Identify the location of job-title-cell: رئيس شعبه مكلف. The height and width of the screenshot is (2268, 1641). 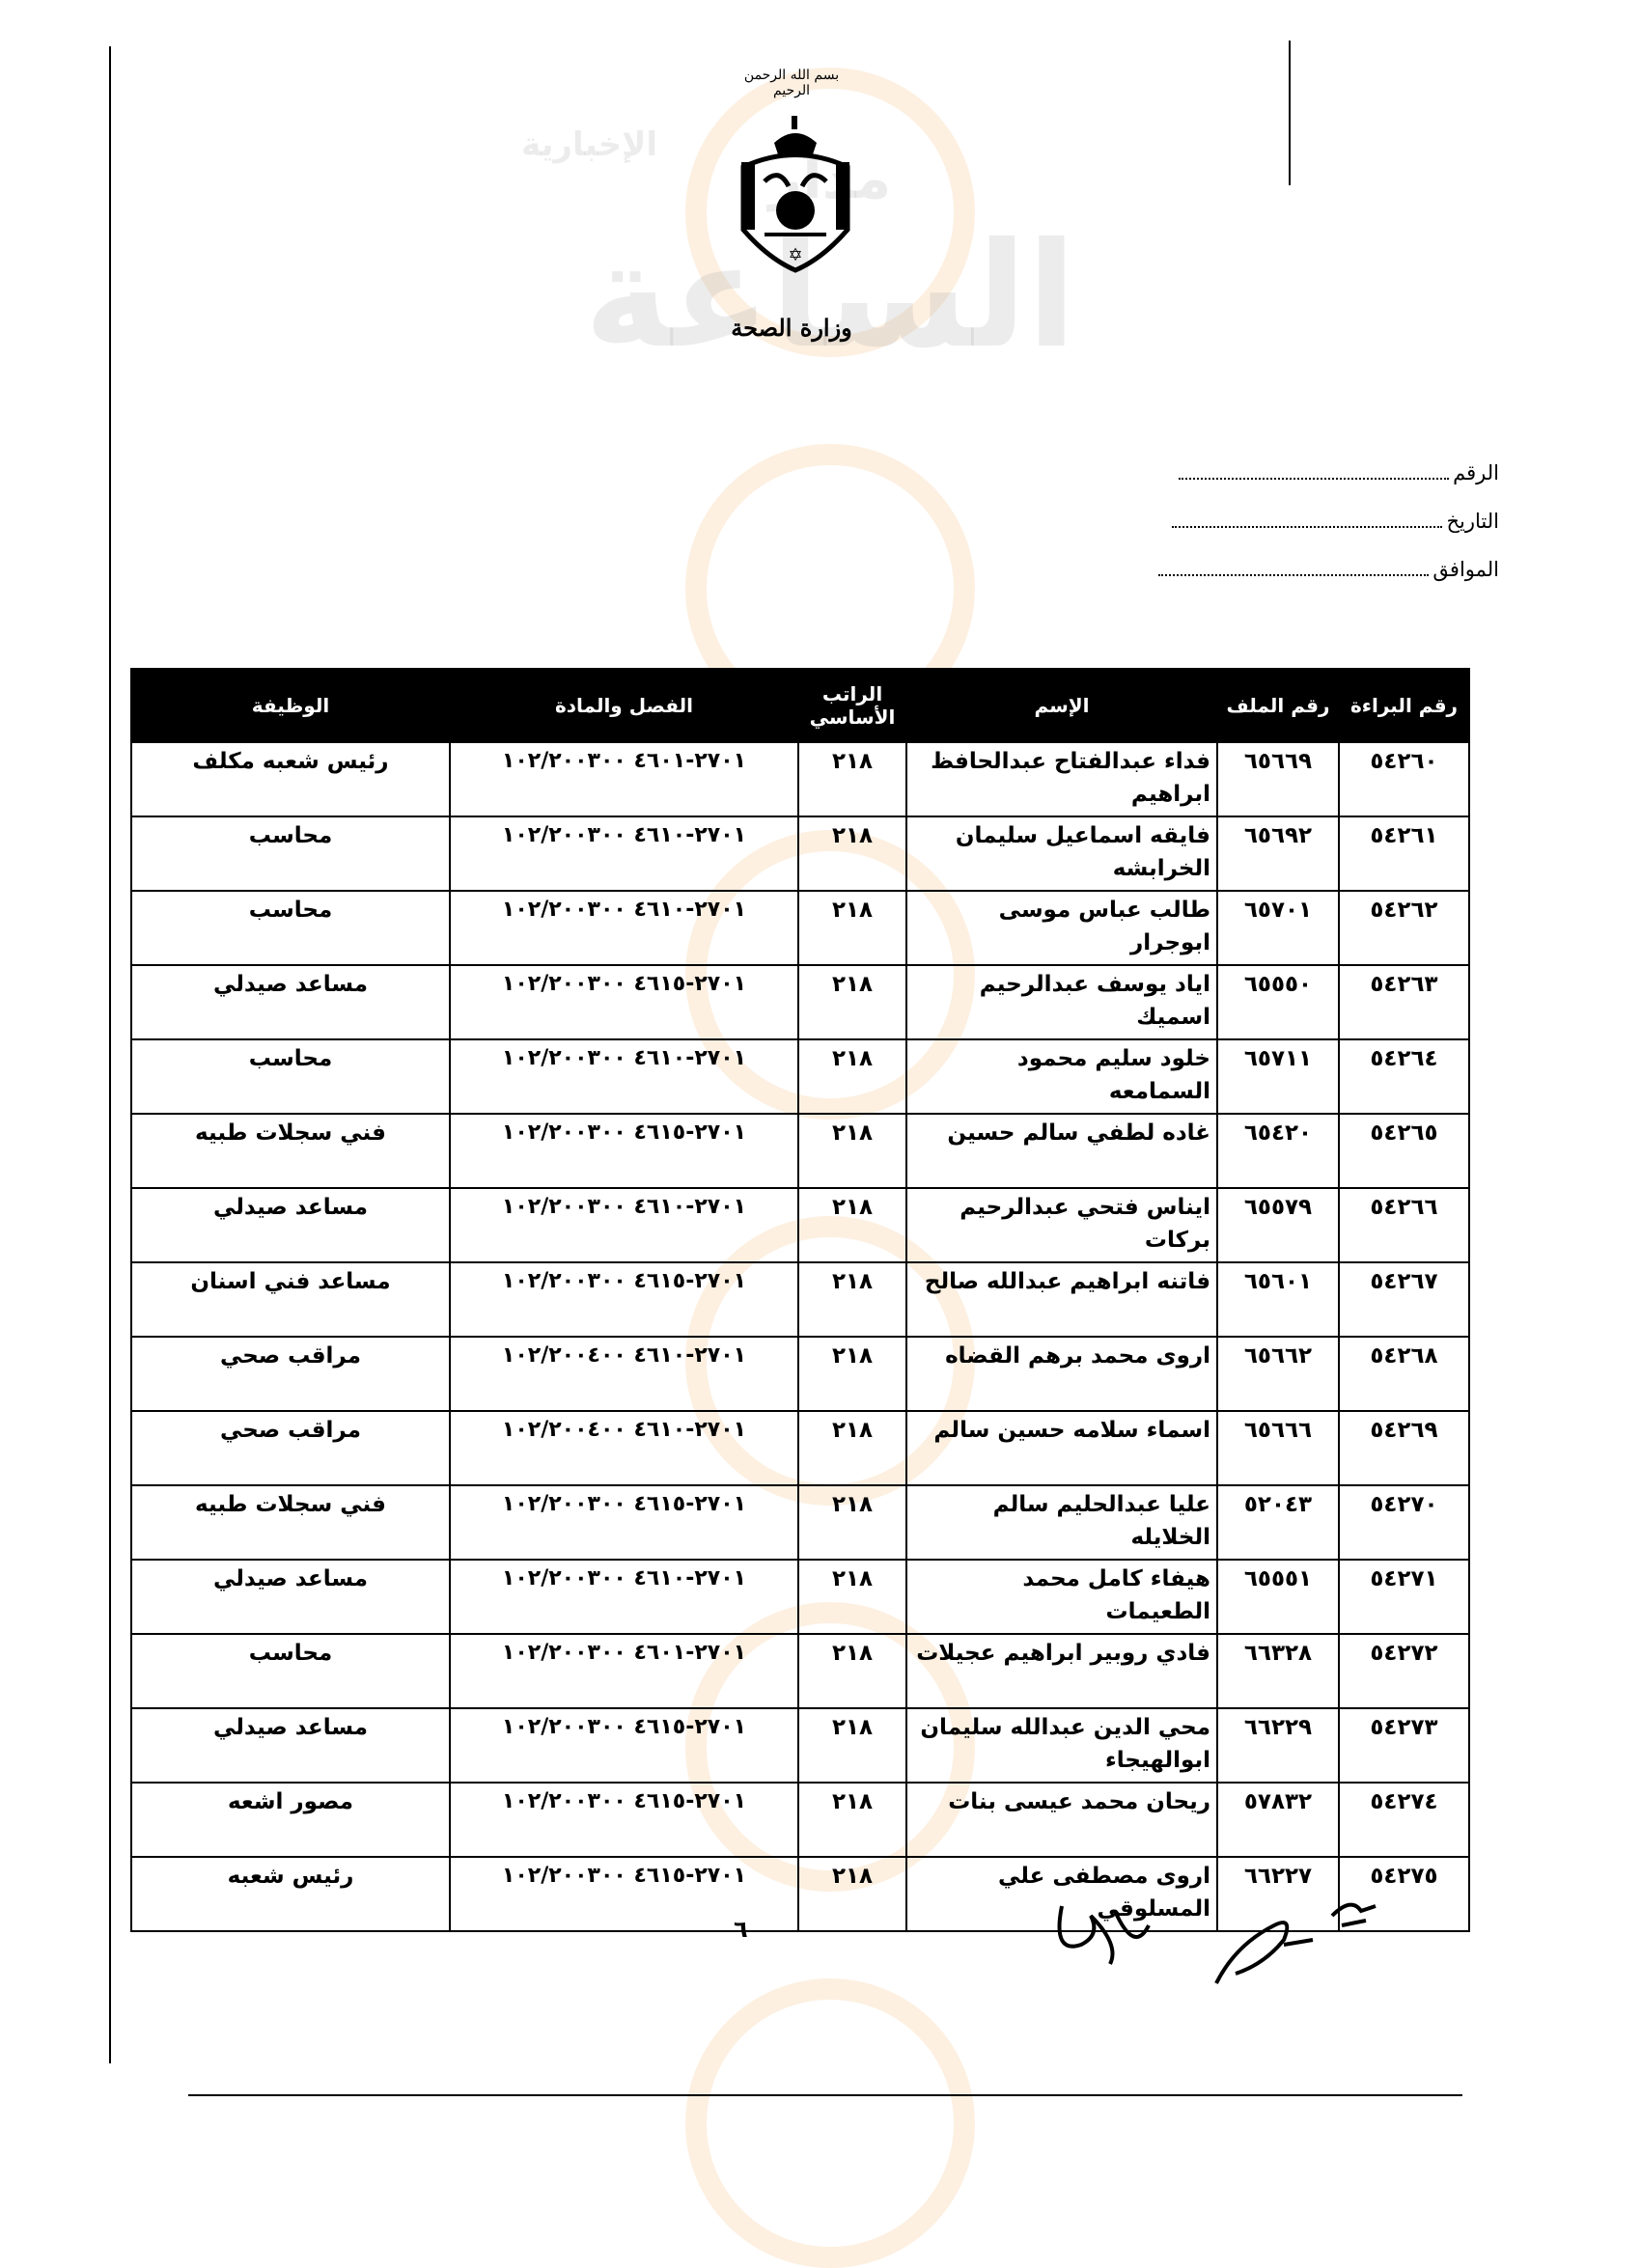
(291, 779).